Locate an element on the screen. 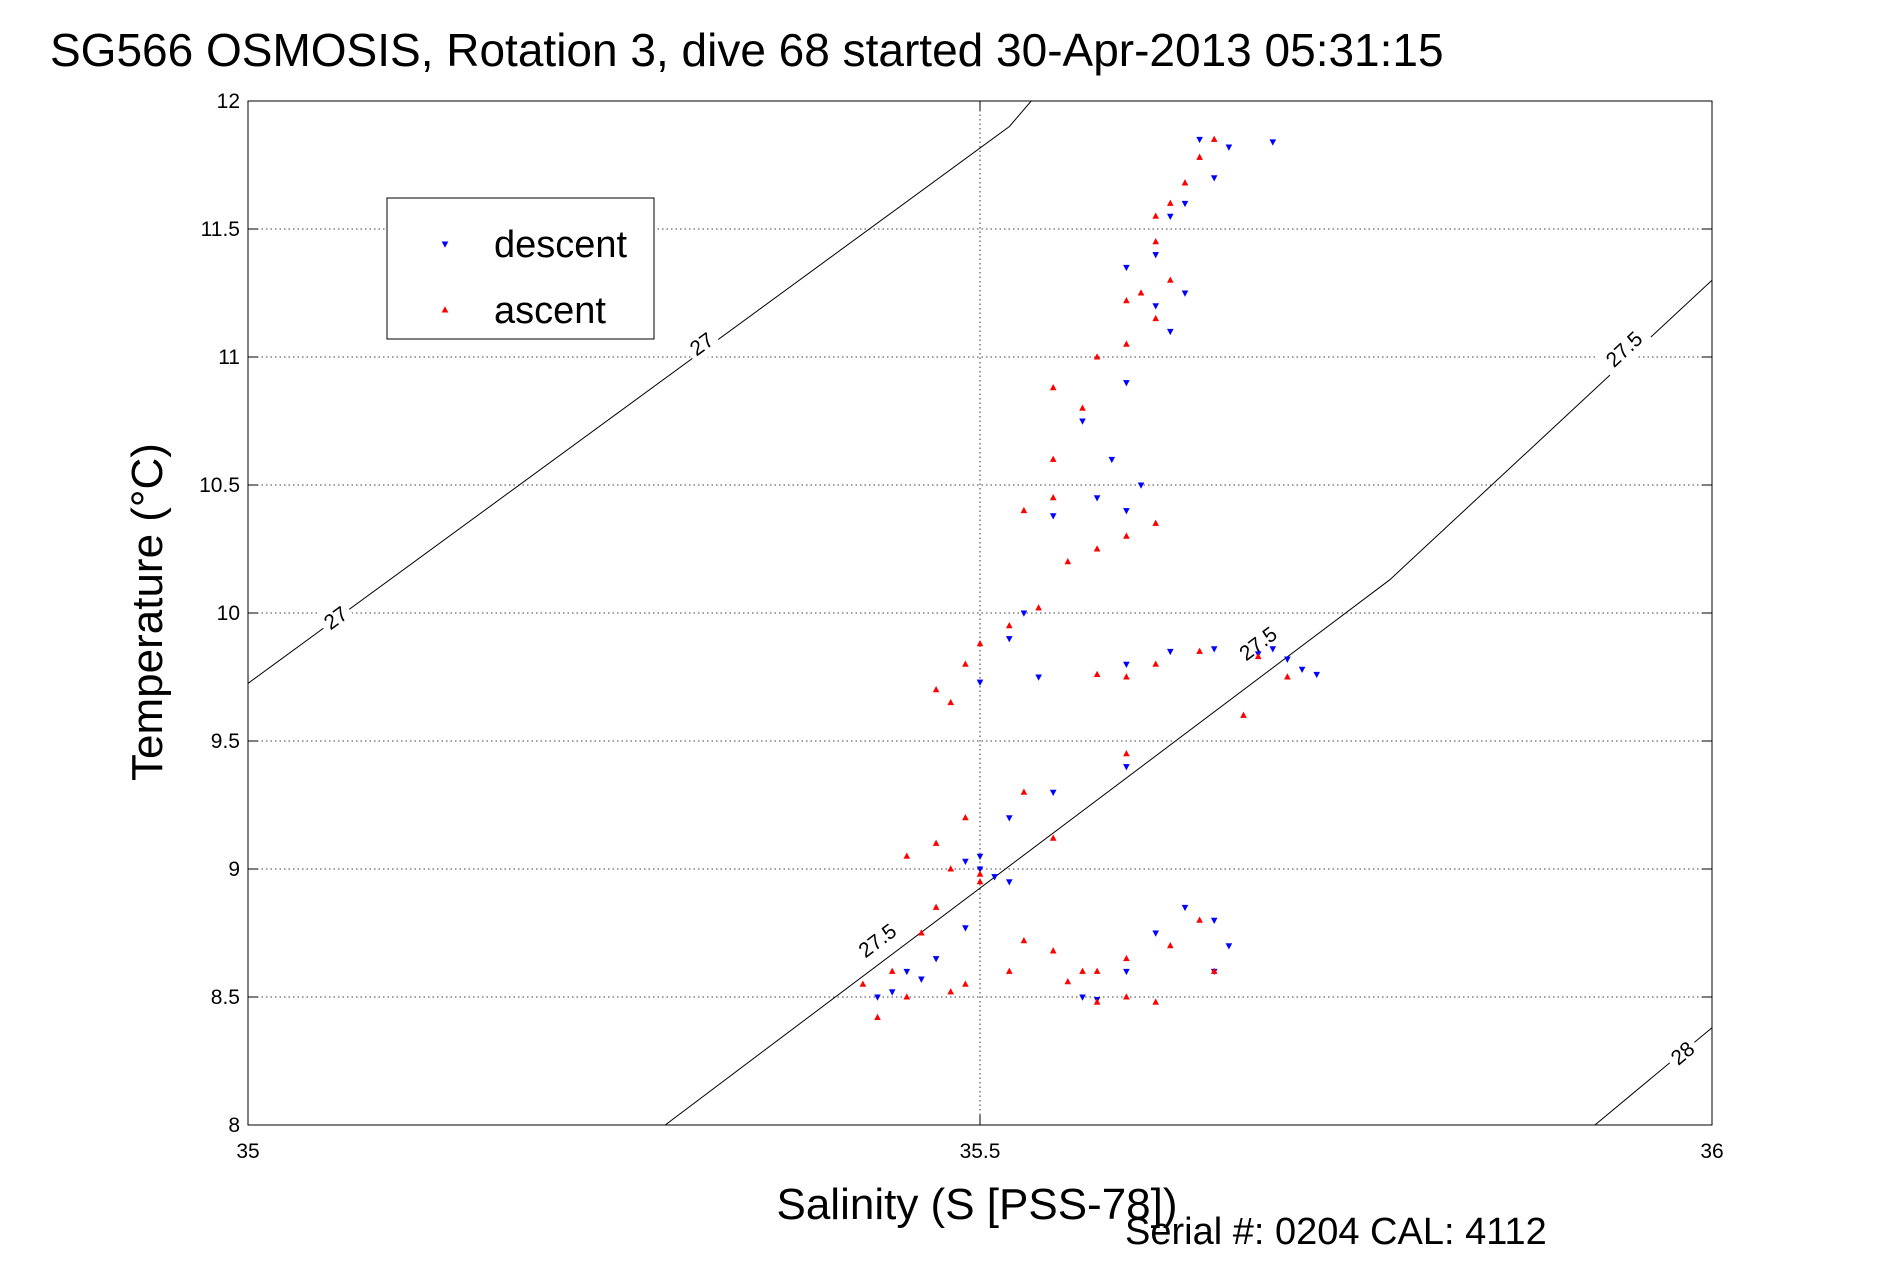 This screenshot has height=1262, width=1891. legend-box is located at coordinates (520, 268).